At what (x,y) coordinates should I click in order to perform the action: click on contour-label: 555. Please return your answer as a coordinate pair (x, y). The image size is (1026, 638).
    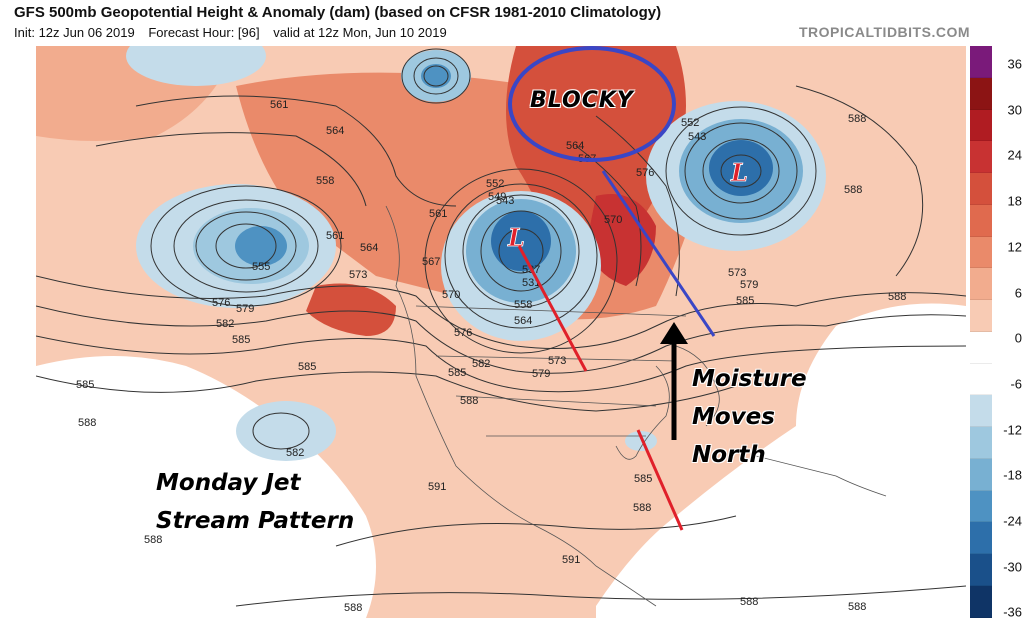
    Looking at the image, I should click on (261, 267).